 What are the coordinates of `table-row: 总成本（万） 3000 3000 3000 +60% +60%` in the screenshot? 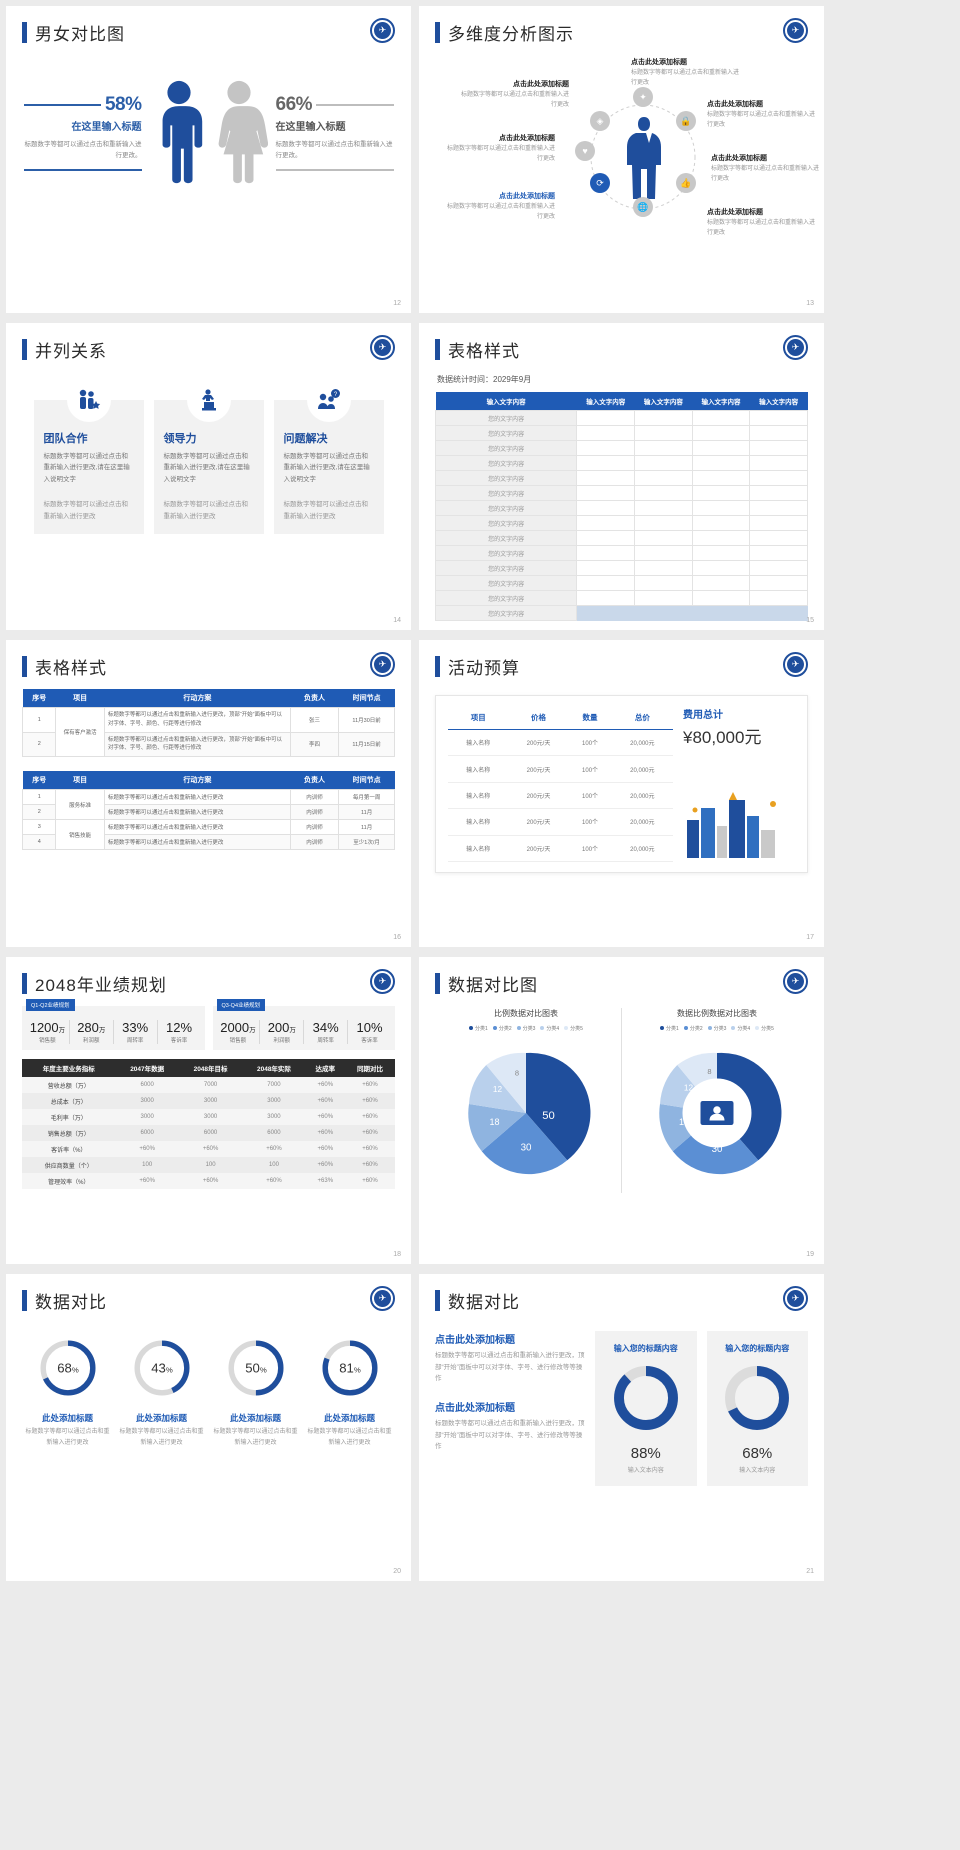 It's located at (208, 1101).